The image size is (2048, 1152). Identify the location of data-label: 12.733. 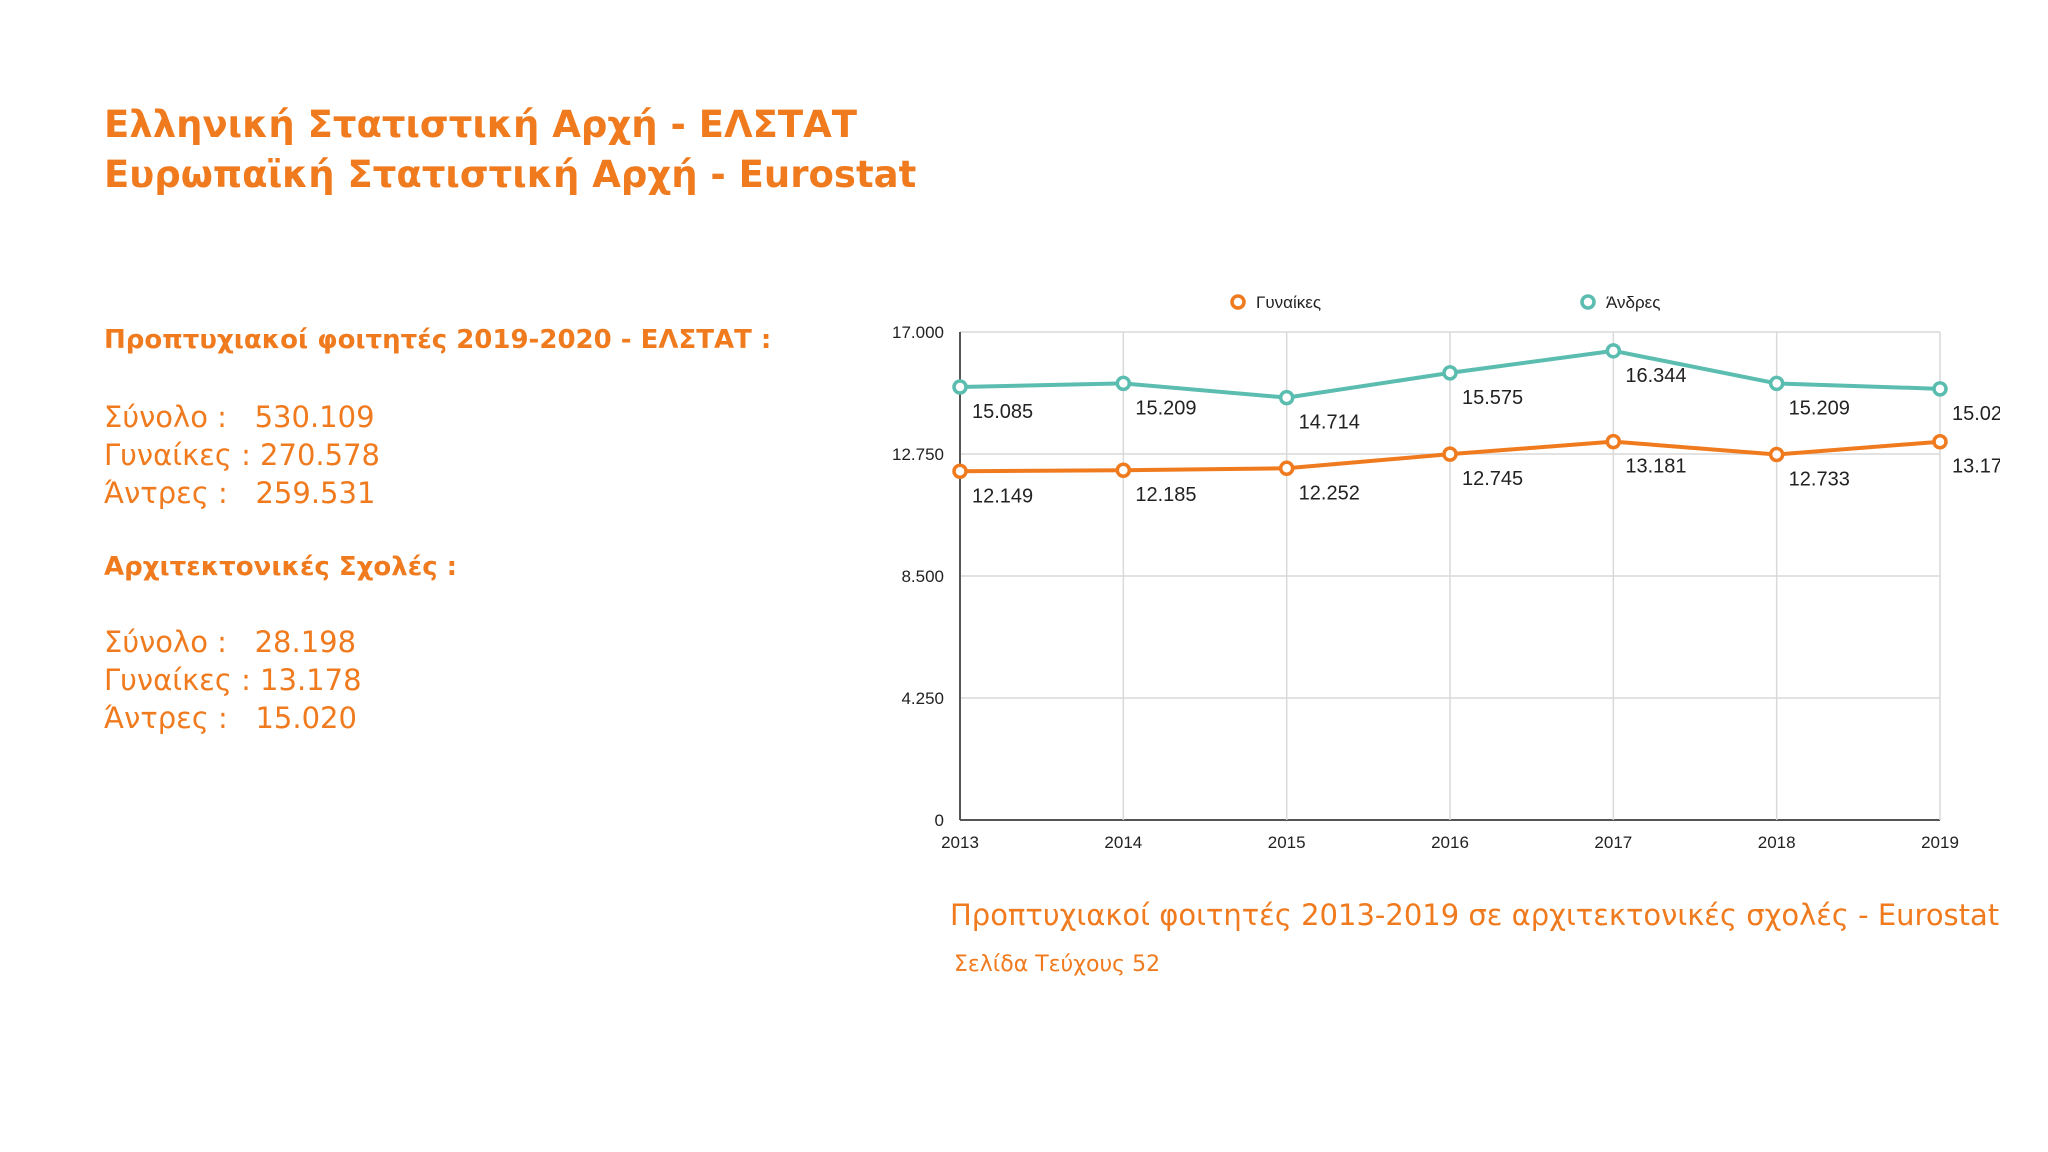
(1819, 479).